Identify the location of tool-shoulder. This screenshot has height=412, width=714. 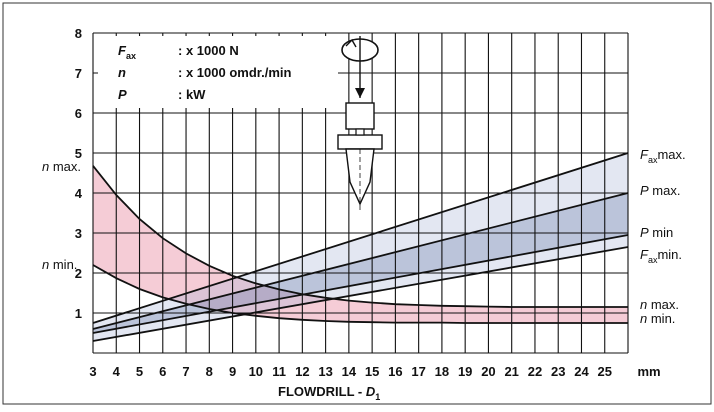
(360, 142).